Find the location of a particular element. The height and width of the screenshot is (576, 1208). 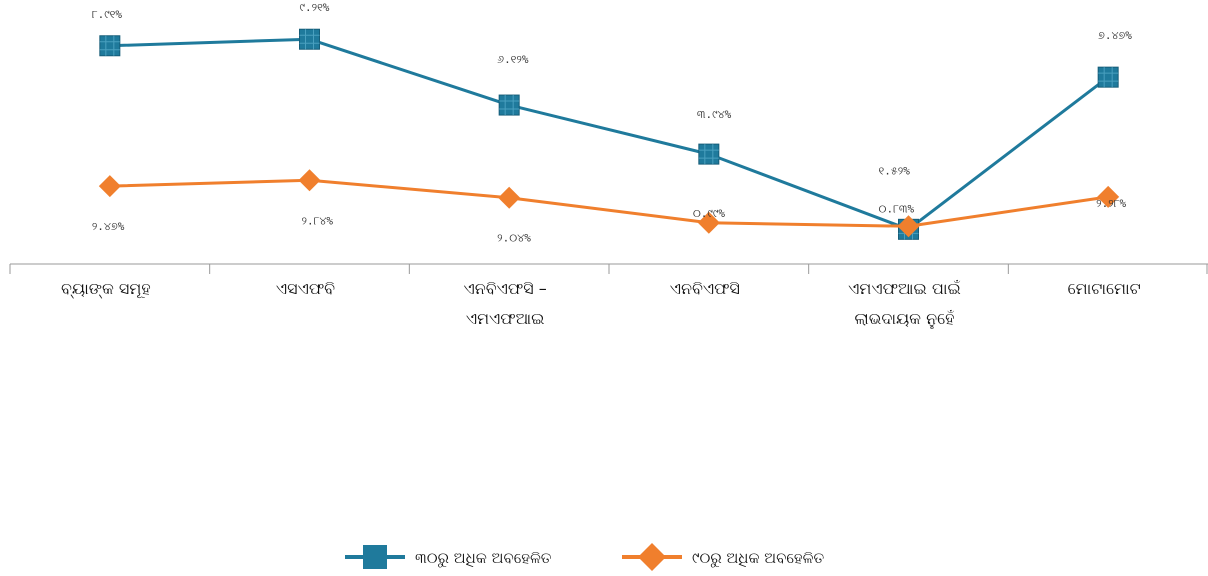

data-label: ୨.୮୪% is located at coordinates (318, 220).